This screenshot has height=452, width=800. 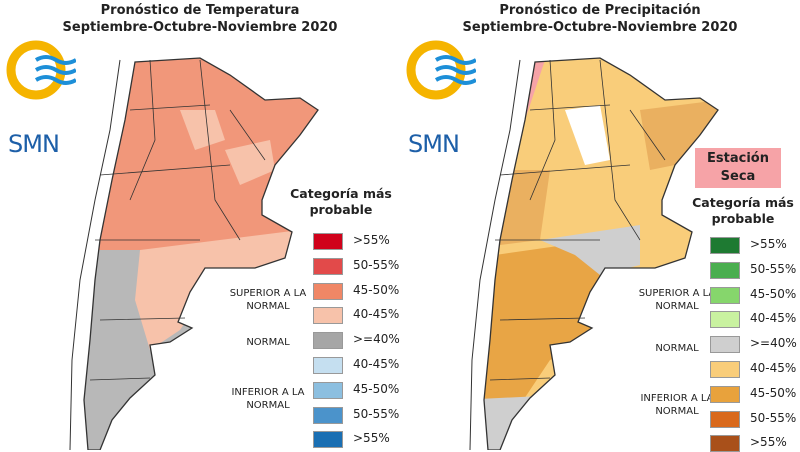 What do you see at coordinates (95, 254) in the screenshot?
I see `chile-coastline` at bounding box center [95, 254].